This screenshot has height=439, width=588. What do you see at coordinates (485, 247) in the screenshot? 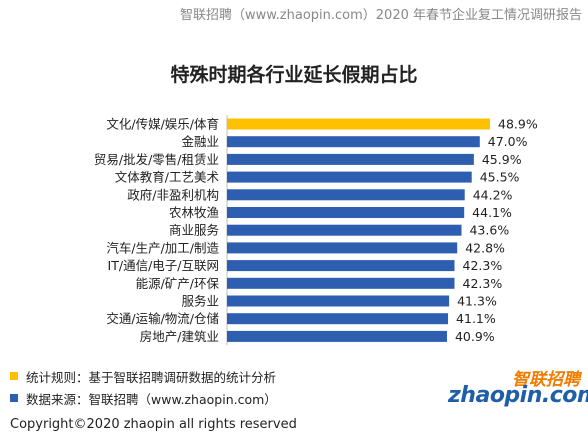
I see `value-label: 42.8%` at bounding box center [485, 247].